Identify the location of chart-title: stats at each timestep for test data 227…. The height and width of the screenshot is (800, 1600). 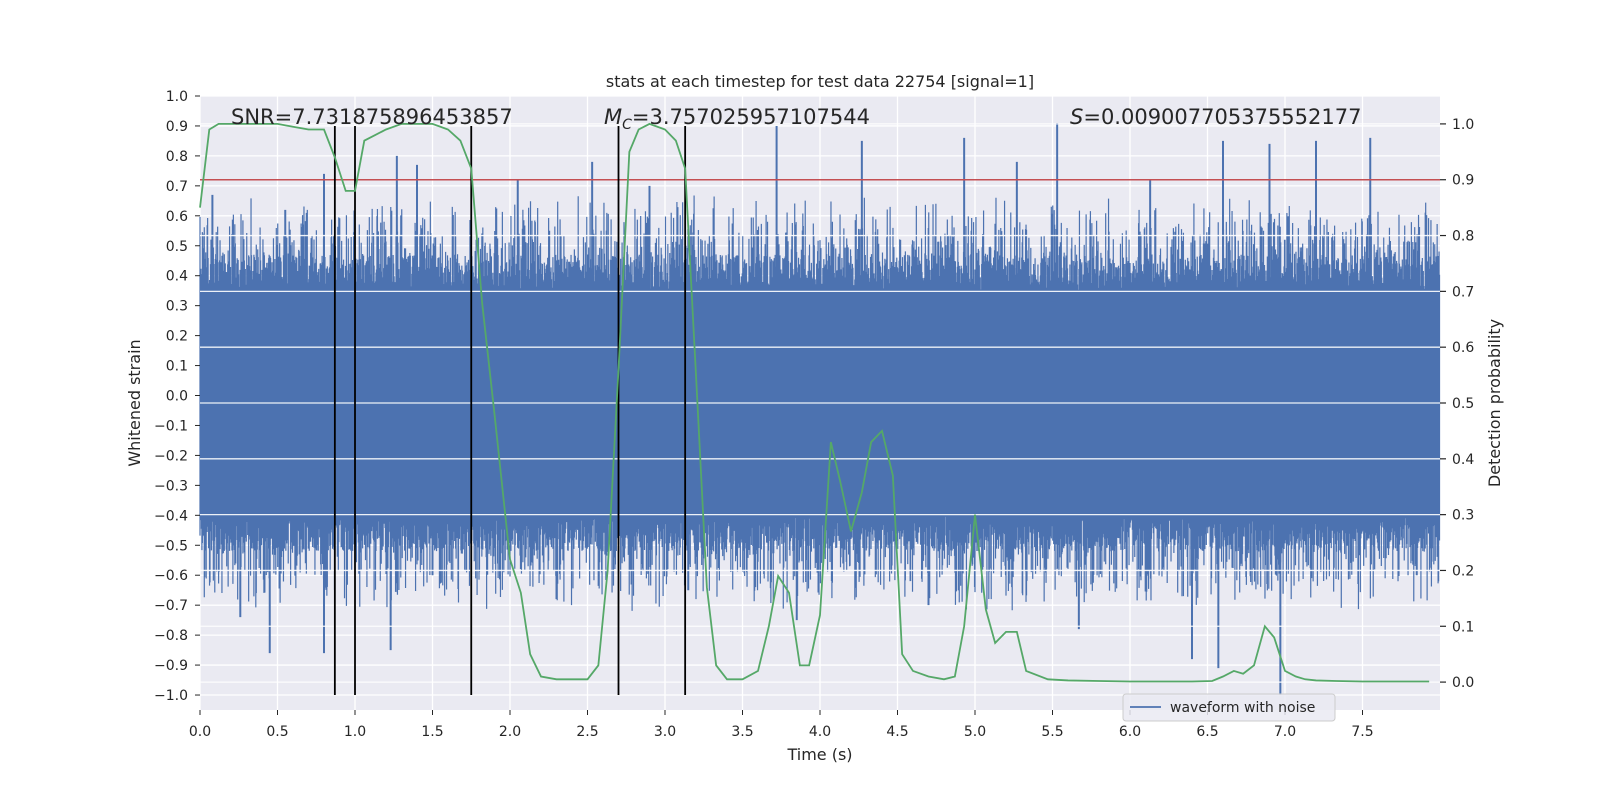
(820, 81).